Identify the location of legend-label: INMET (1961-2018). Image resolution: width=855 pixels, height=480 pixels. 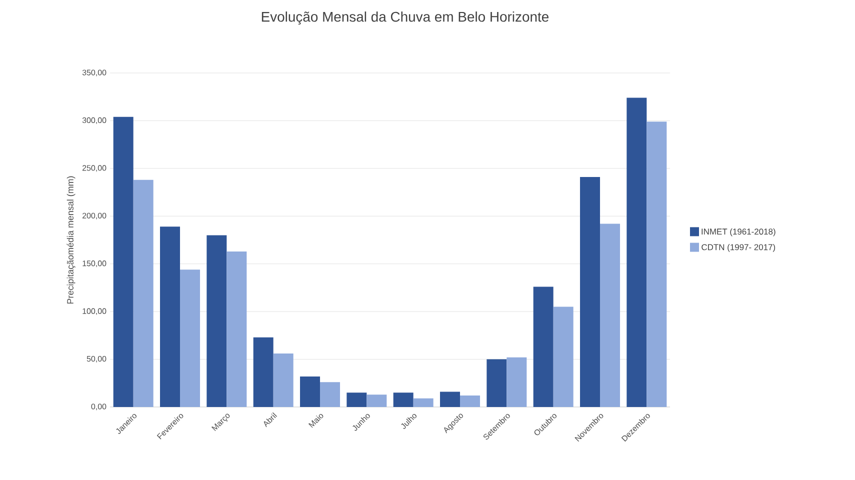
(739, 232).